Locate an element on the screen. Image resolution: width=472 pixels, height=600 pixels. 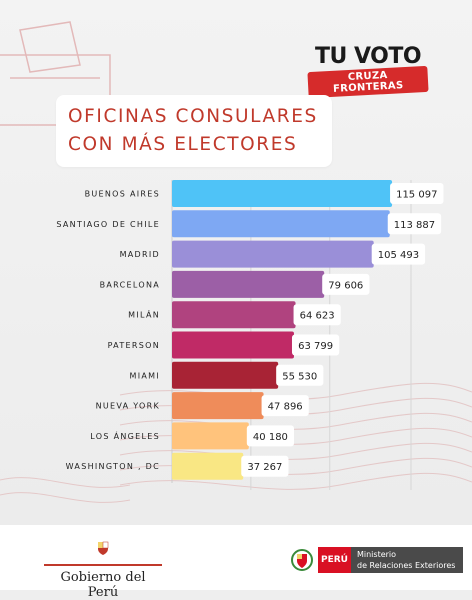
peru-coat-of-arms-icon is located at coordinates (302, 560).